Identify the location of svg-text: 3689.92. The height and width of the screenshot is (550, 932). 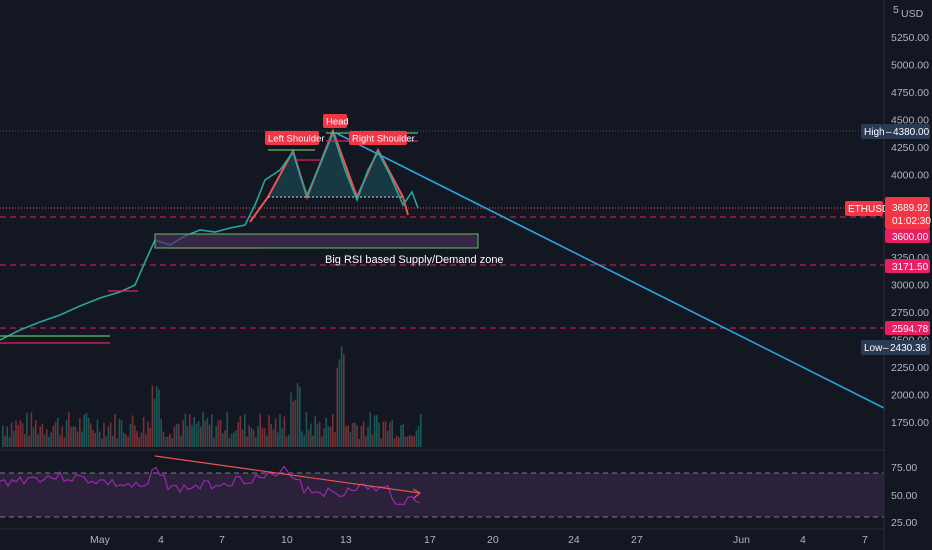
(910, 208).